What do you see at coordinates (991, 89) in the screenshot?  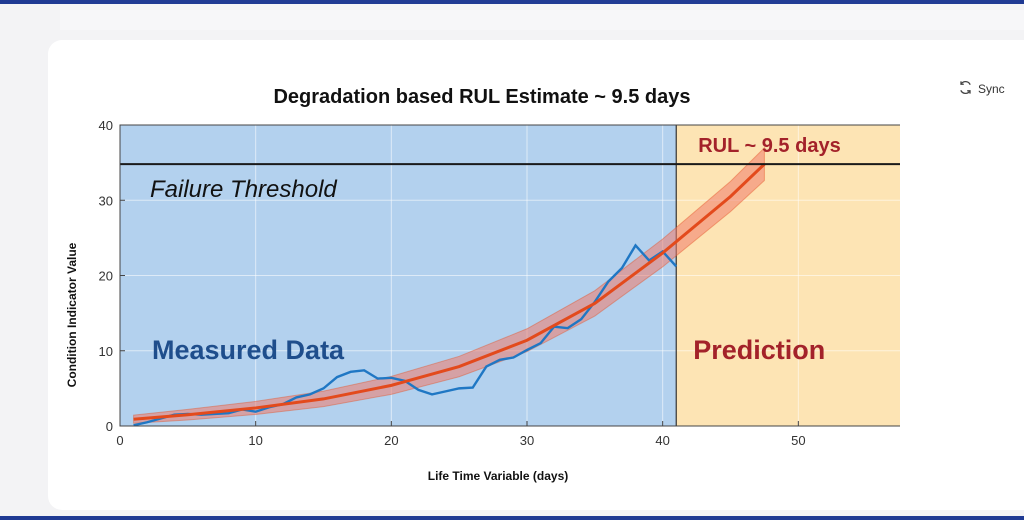 I see `sync-label: Sync` at bounding box center [991, 89].